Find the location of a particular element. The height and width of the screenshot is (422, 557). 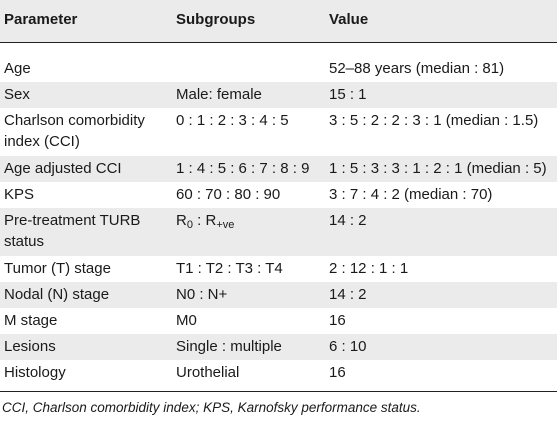

cell-subgroups: 1 : 4 : 5 : 6 : 7 : 8 : 9 is located at coordinates (243, 168).